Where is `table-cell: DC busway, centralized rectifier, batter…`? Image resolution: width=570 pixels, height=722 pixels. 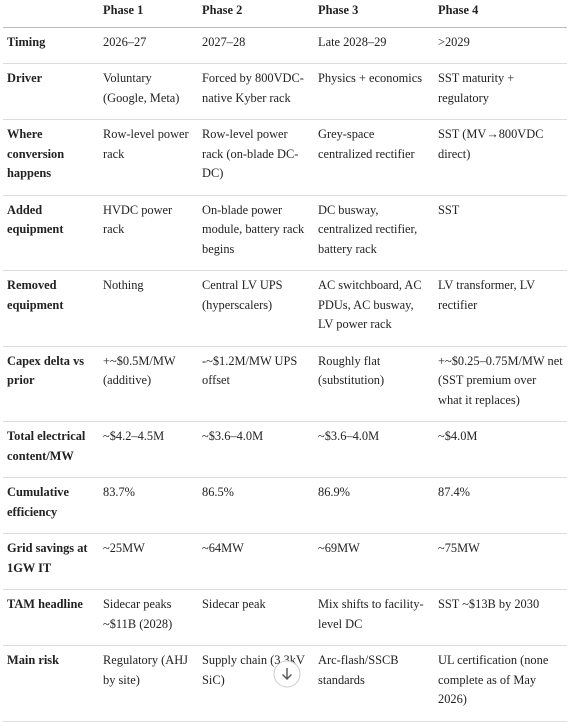 table-cell: DC busway, centralized rectifier, batter… is located at coordinates (374, 233).